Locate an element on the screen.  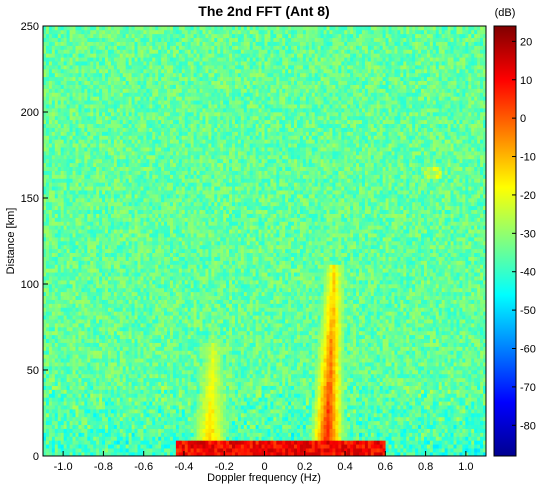
x-tick-label: -0.4 is located at coordinates (183, 467).